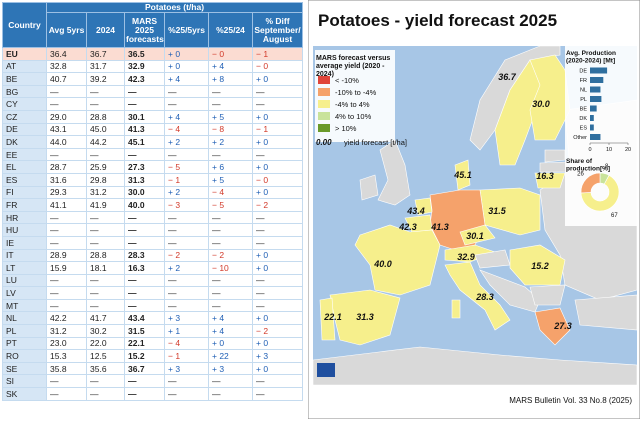 This screenshot has width=640, height=424. Describe the element at coordinates (230, 30) in the screenshot. I see `column-header: %25/24` at that location.